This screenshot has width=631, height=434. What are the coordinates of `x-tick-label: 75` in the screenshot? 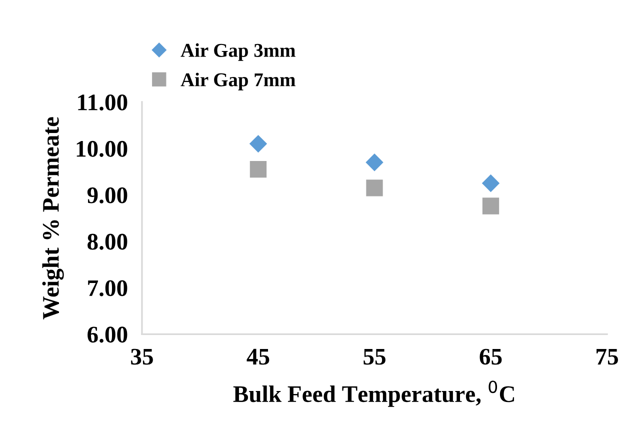 It's located at (607, 356).